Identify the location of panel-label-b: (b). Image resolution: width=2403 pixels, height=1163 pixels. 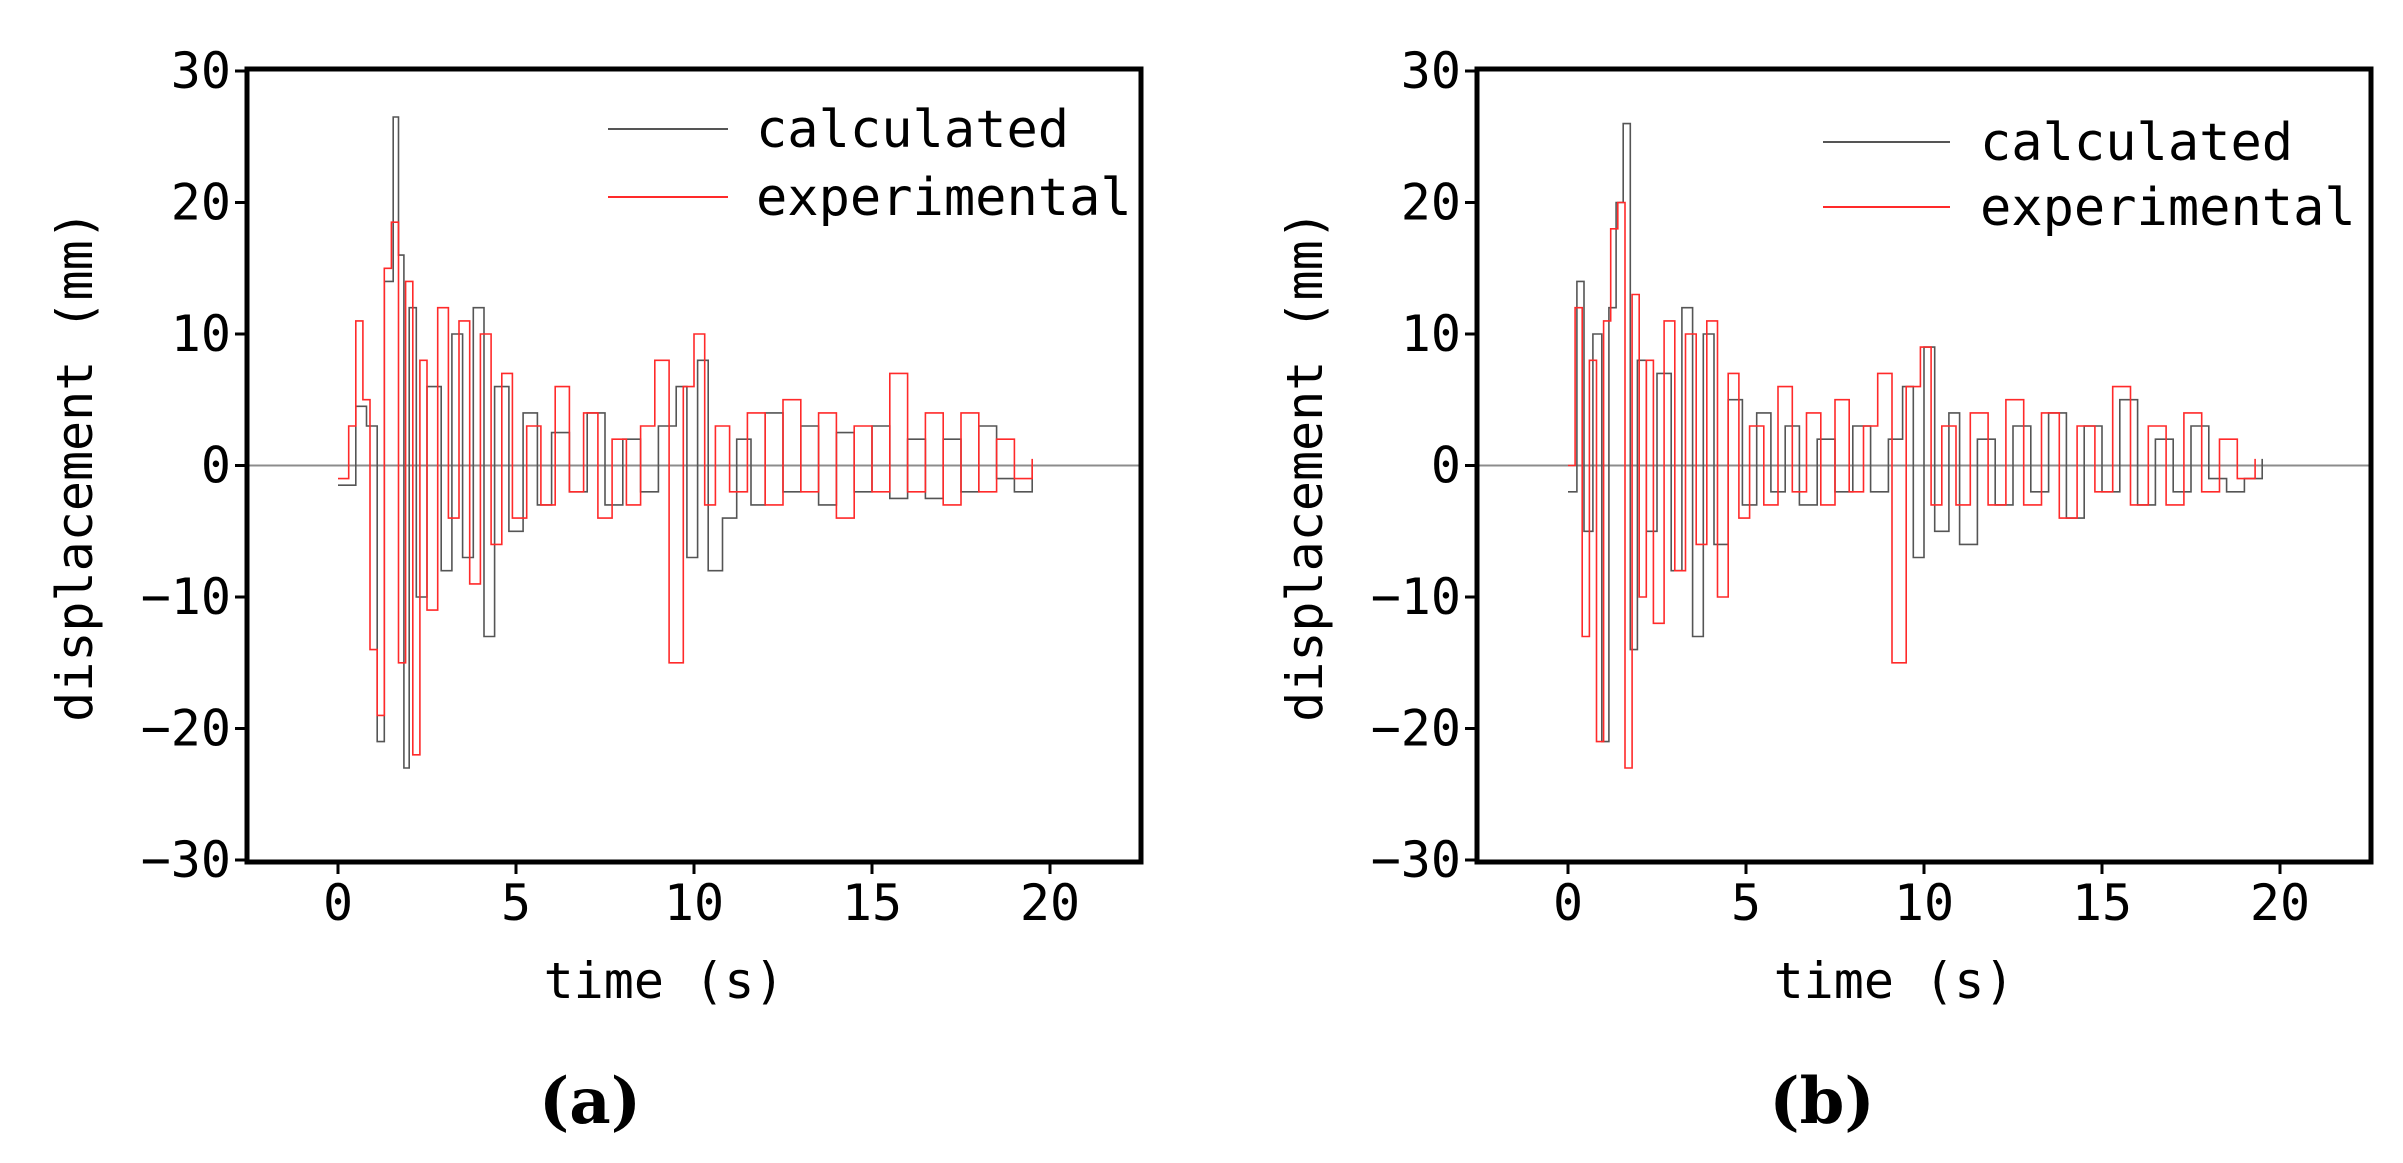
(1821, 1101).